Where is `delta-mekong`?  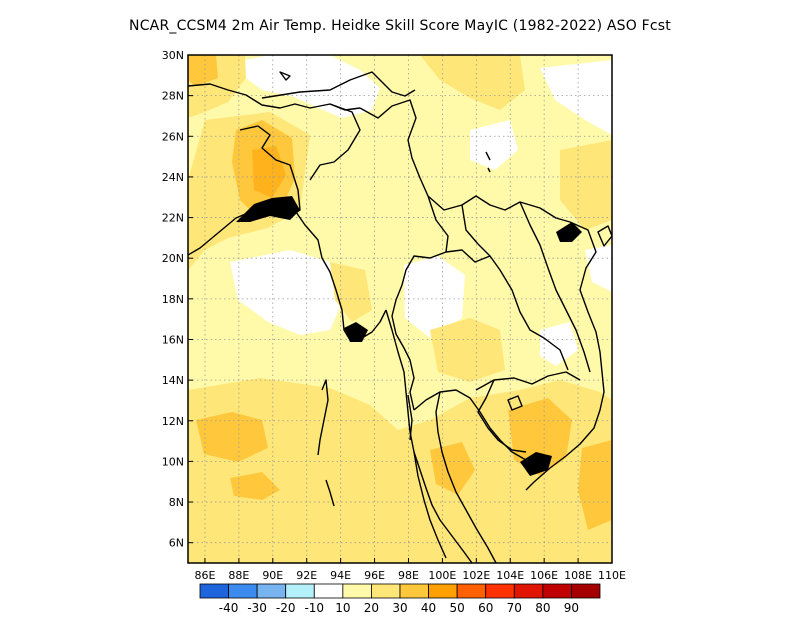 delta-mekong is located at coordinates (536, 464).